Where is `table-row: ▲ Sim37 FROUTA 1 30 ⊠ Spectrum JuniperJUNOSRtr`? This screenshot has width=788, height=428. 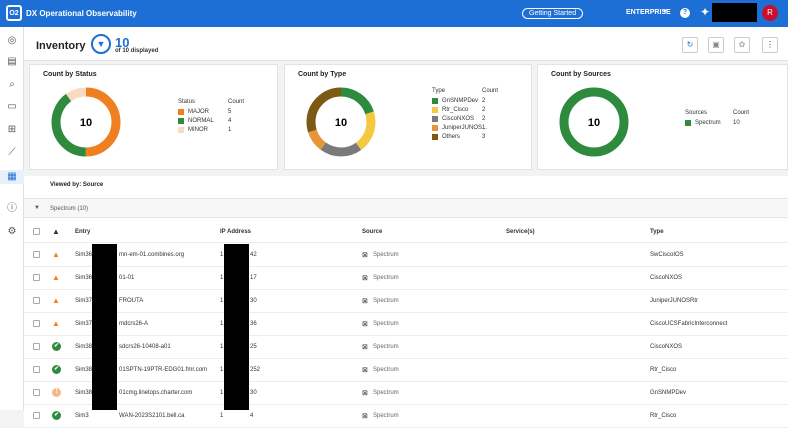 table-row: ▲ Sim37 FROUTA 1 30 ⊠ Spectrum JuniperJUNOSRtr is located at coordinates (406, 301).